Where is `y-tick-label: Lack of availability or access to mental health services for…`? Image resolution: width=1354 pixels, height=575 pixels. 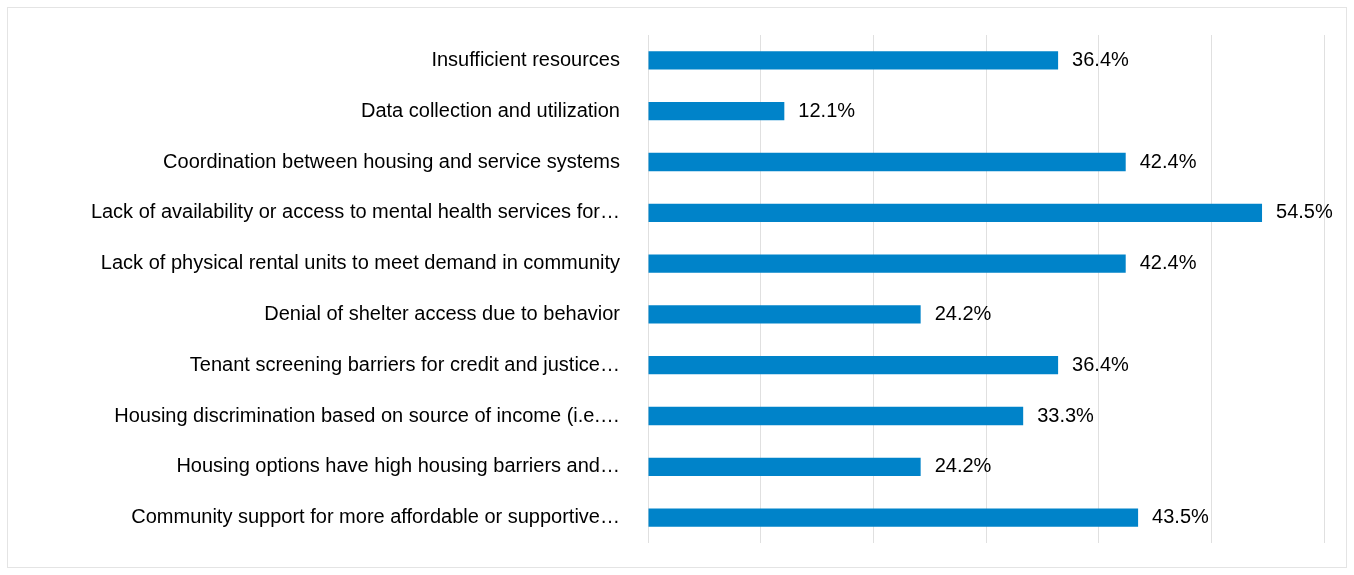 y-tick-label: Lack of availability or access to mental health services for… is located at coordinates (355, 211).